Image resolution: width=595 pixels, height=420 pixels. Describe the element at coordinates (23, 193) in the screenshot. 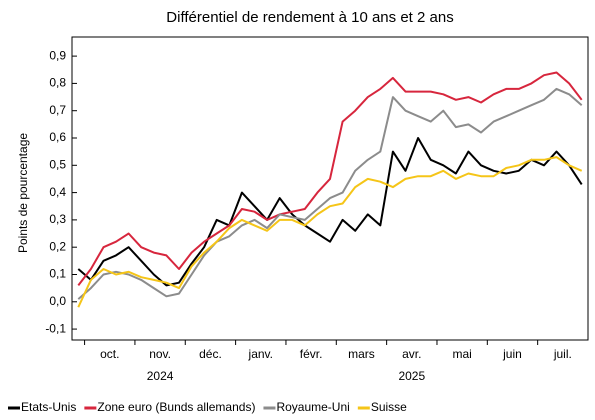

I see `y-axis-label: Points de pourcentage` at that location.